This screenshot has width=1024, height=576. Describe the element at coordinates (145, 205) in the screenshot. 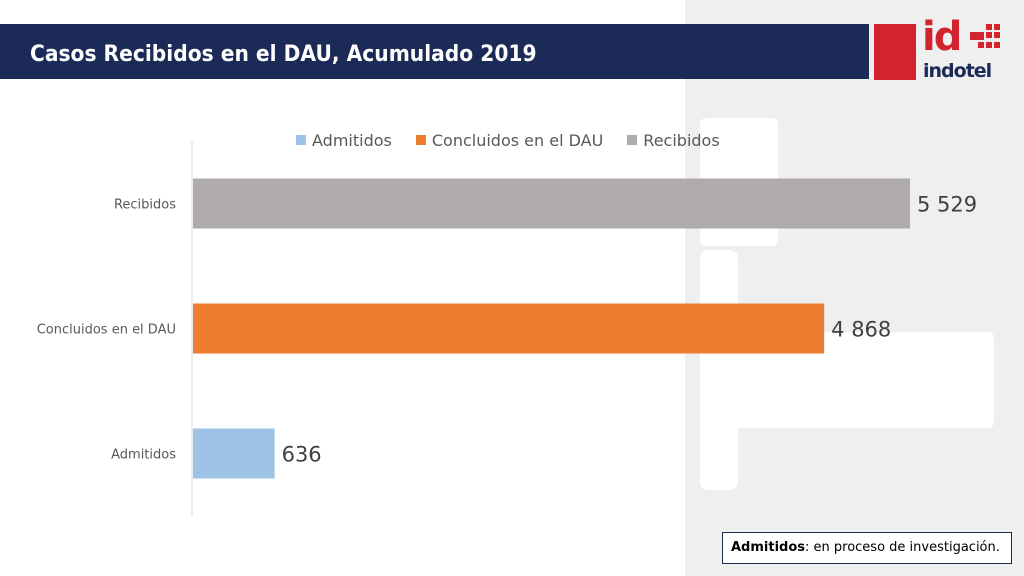

I see `category-tick-label: Recibidos` at that location.